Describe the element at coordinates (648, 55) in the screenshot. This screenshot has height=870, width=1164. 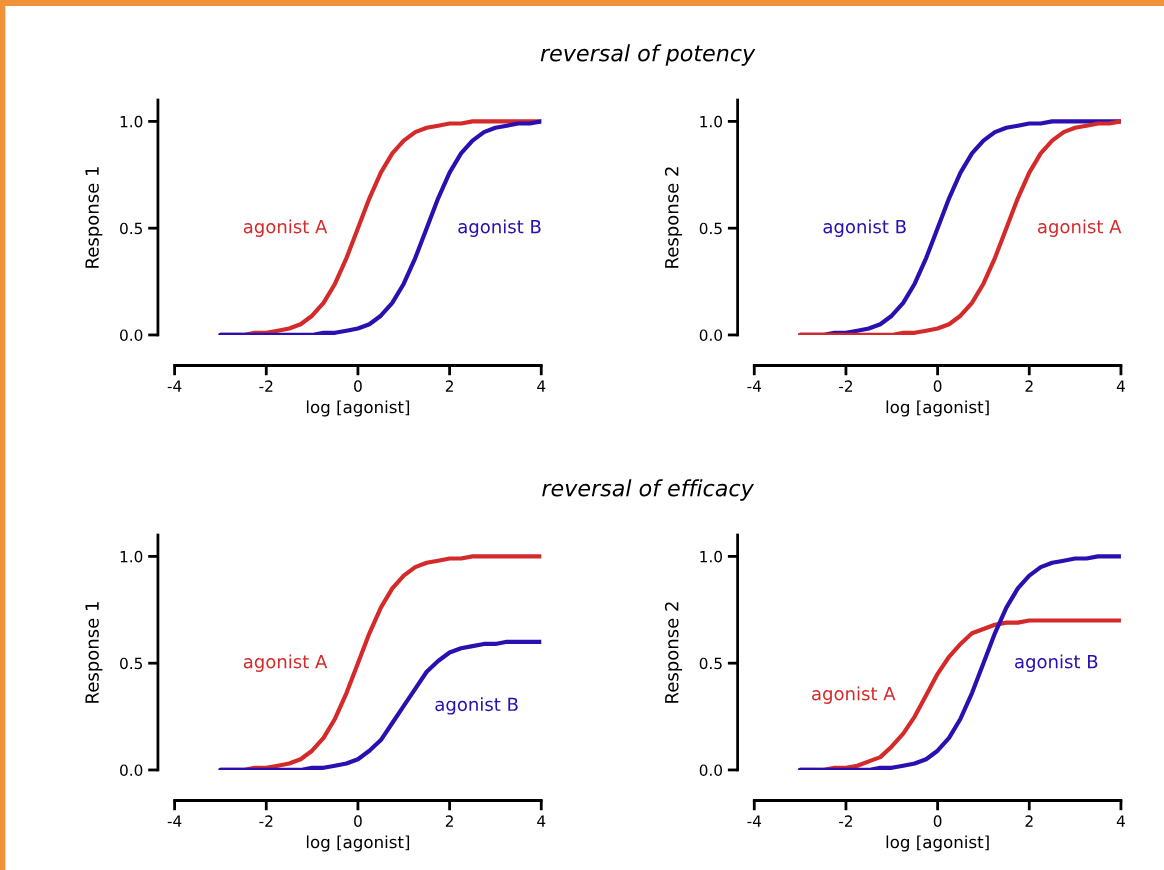
I see `text: reversal of potency` at that location.